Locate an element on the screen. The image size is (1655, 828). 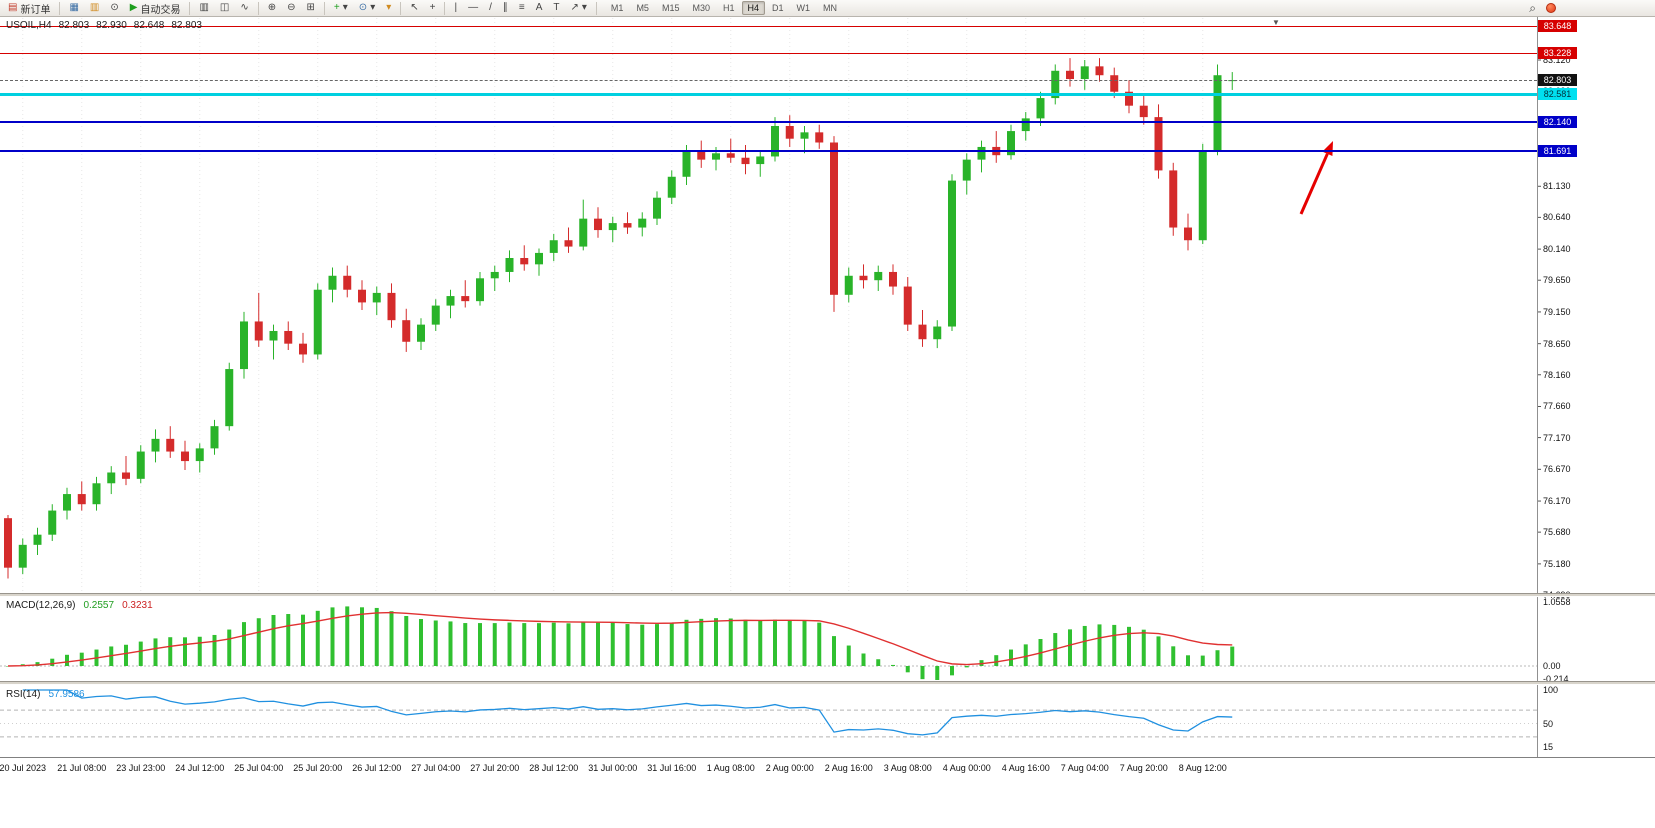
price-axis-border is located at coordinates (1537, 387).